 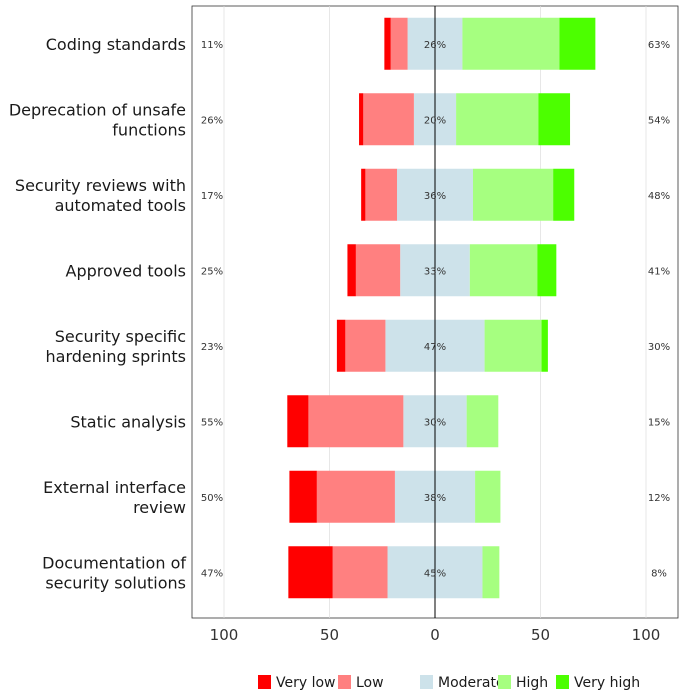 I want to click on category-label: Deprecation of unsafe functions, so click(x=97, y=119).